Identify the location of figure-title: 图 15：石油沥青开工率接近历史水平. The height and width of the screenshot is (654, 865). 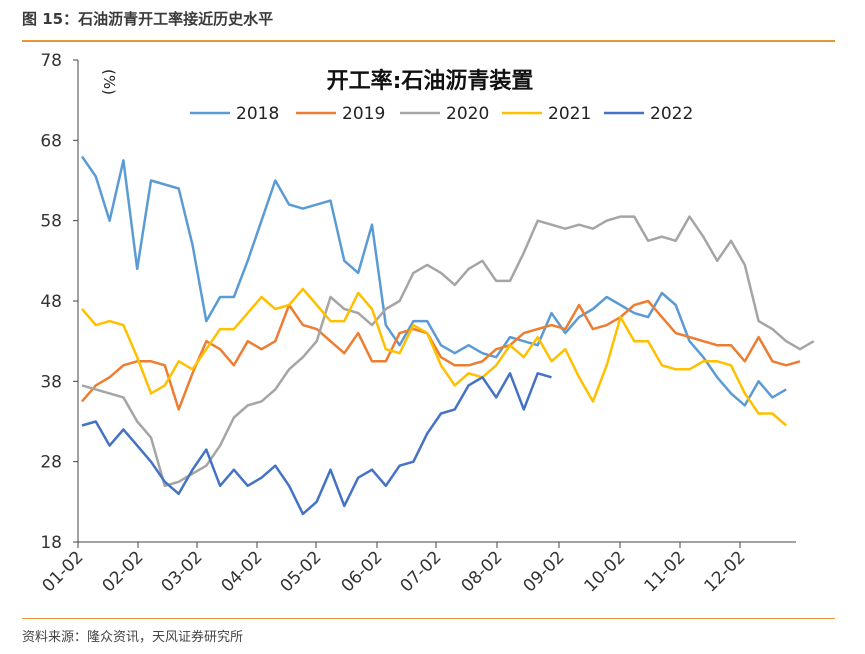
(148, 19).